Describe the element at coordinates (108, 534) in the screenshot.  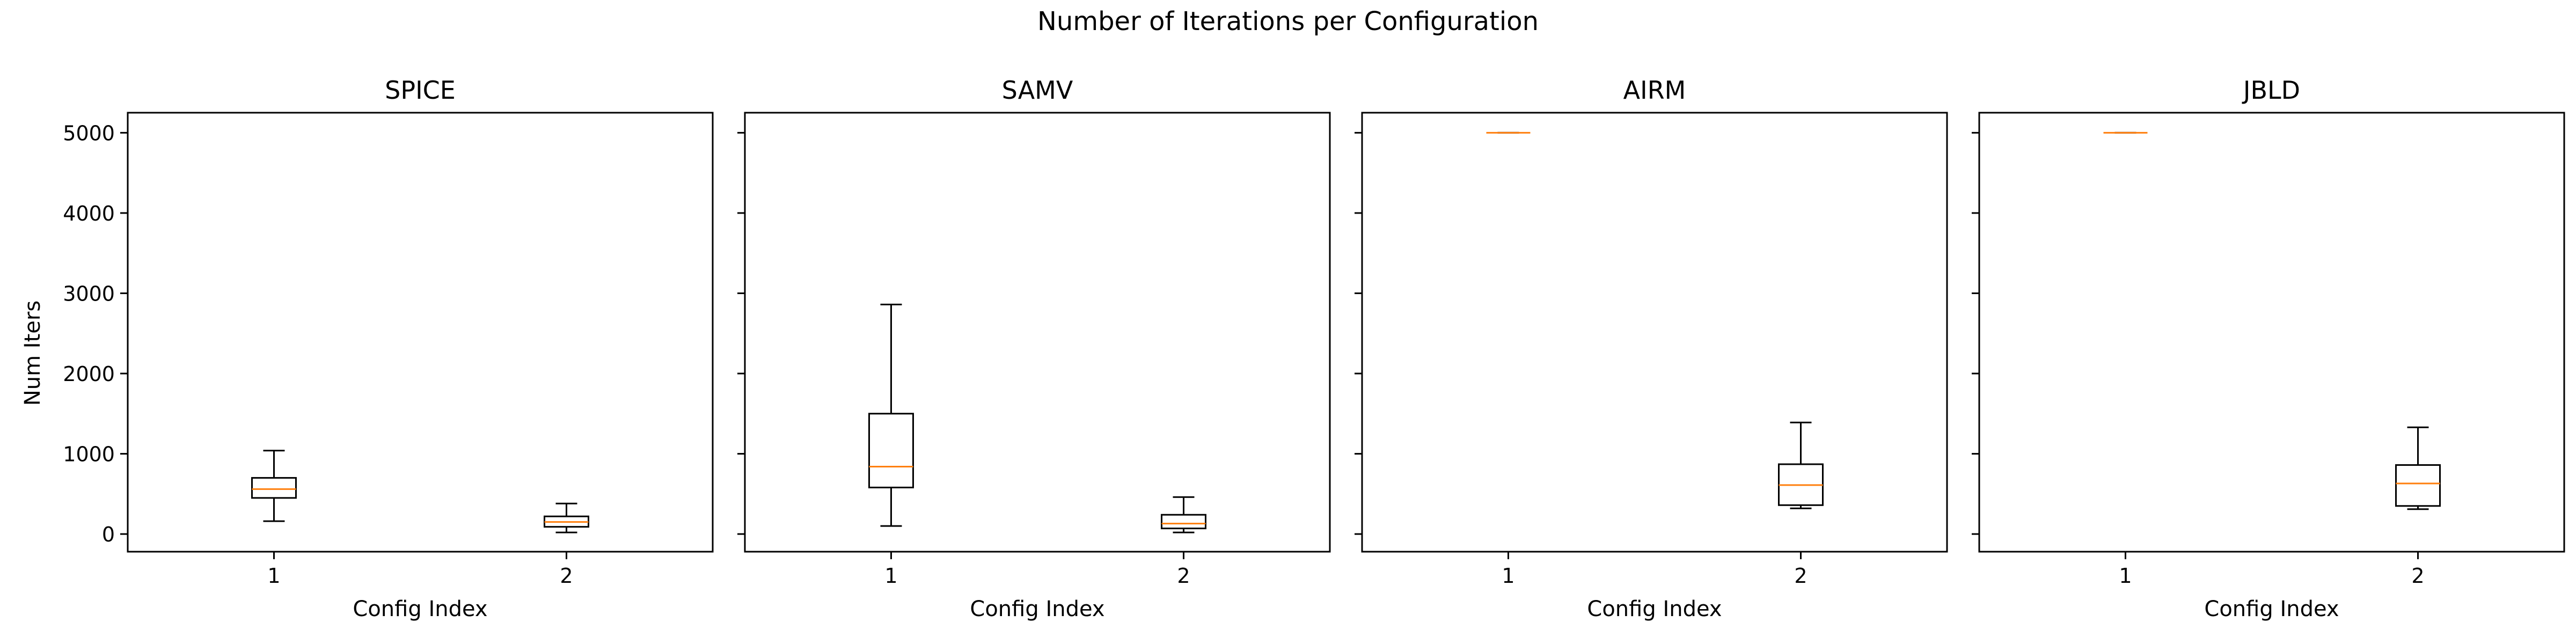
I see `y-tick-label: 0` at that location.